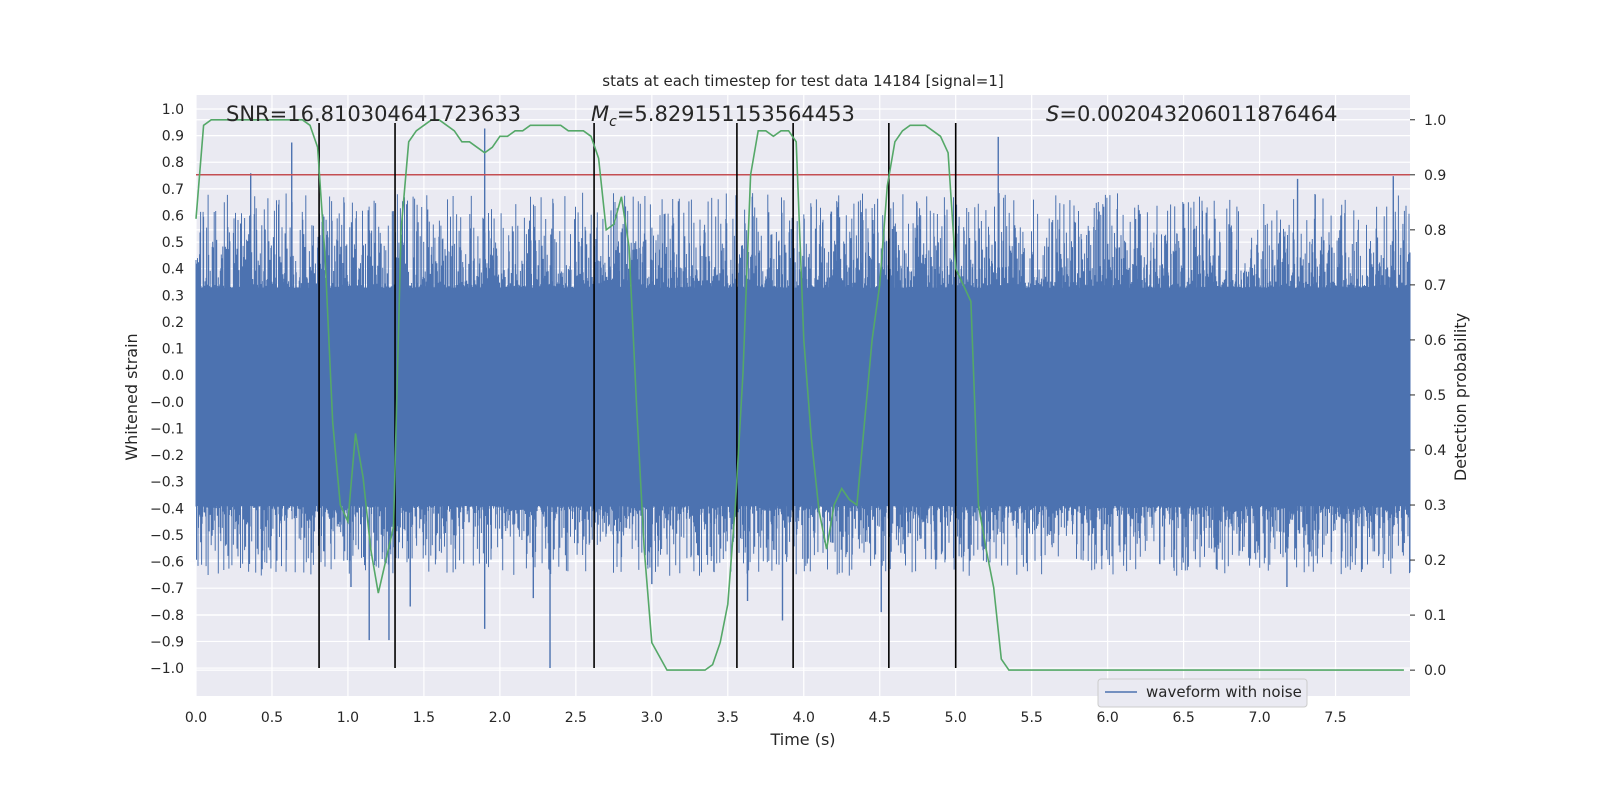 This screenshot has height=800, width=1600. What do you see at coordinates (424, 718) in the screenshot?
I see `x-tick-label: 1.5` at bounding box center [424, 718].